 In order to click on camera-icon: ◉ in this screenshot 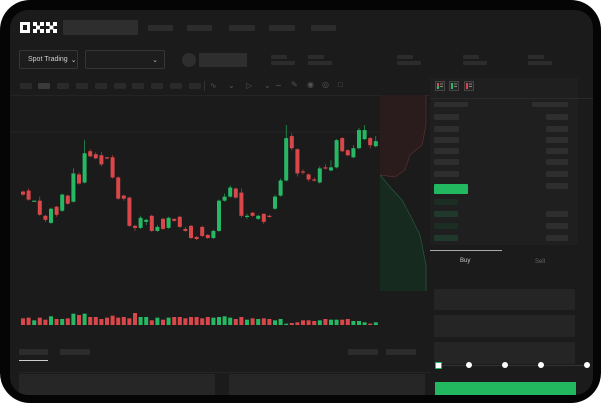, I will do `click(310, 84)`.